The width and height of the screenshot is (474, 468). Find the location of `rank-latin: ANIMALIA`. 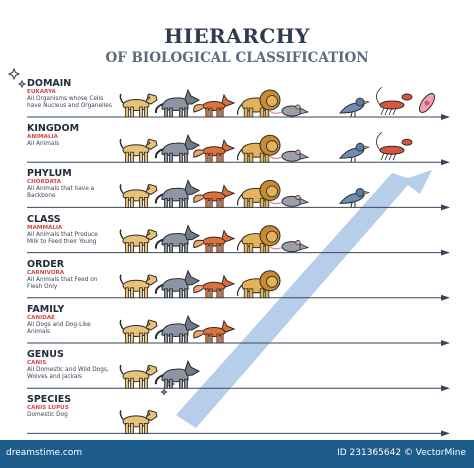

rank-latin: ANIMALIA is located at coordinates (42, 137).